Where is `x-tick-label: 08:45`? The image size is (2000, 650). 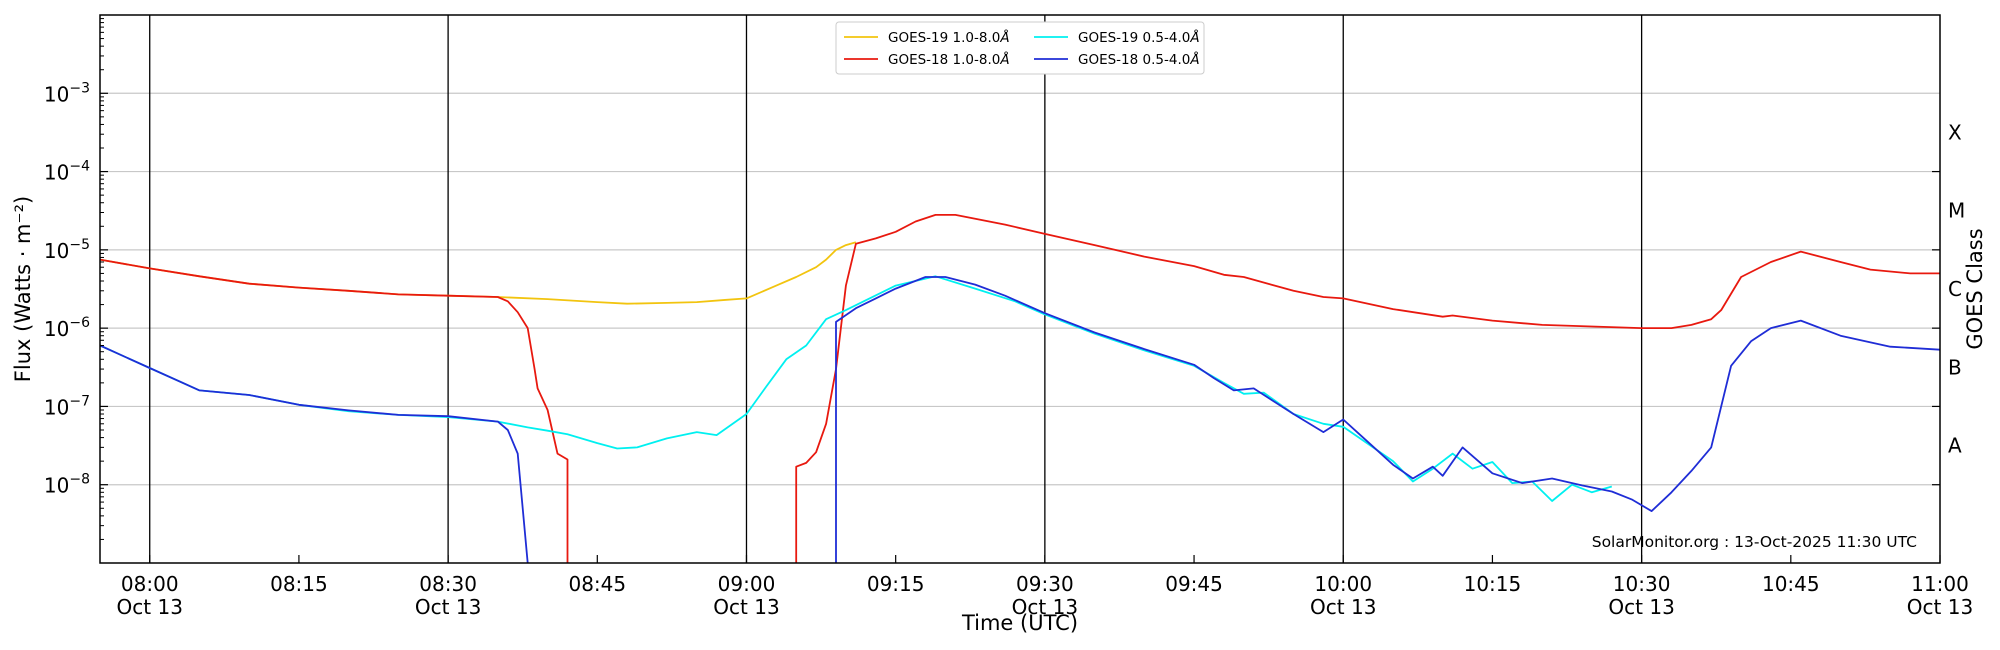
x-tick-label: 08:45 is located at coordinates (597, 584).